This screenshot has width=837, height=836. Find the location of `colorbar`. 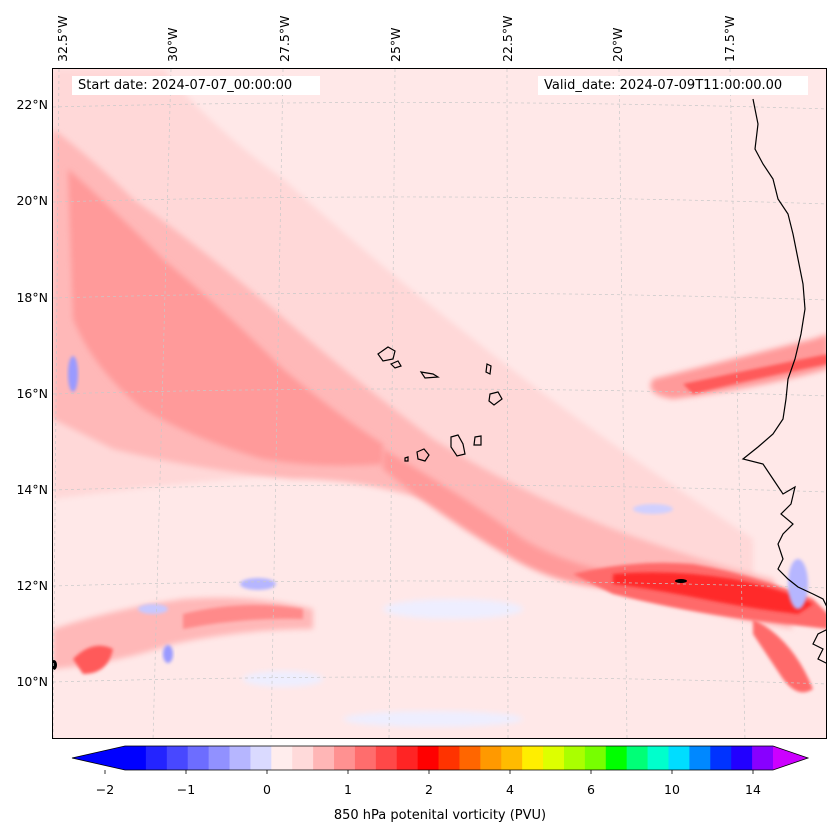

colorbar is located at coordinates (440, 759).